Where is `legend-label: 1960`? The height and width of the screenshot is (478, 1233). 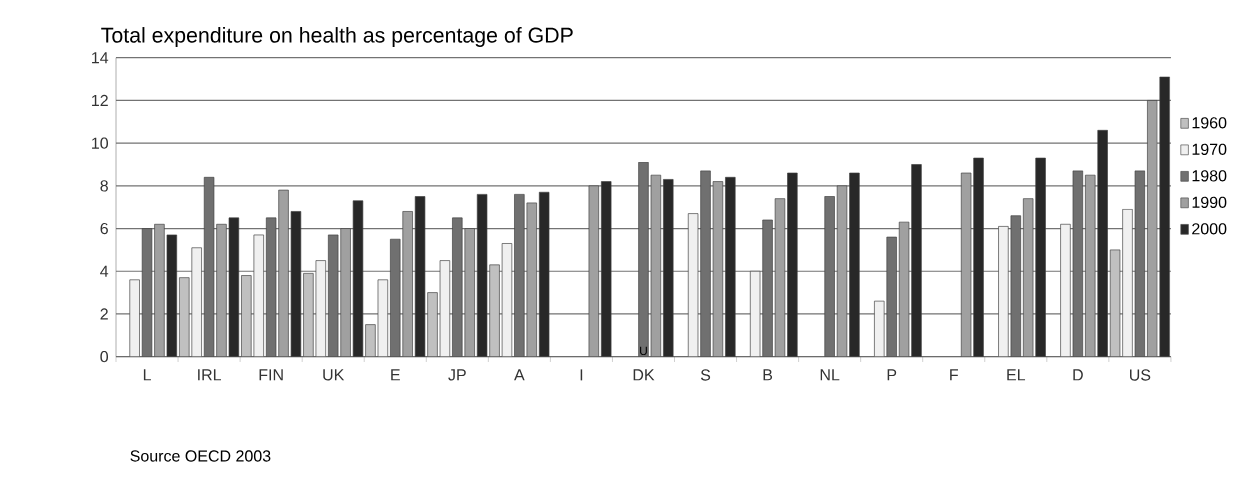 legend-label: 1960 is located at coordinates (1209, 123).